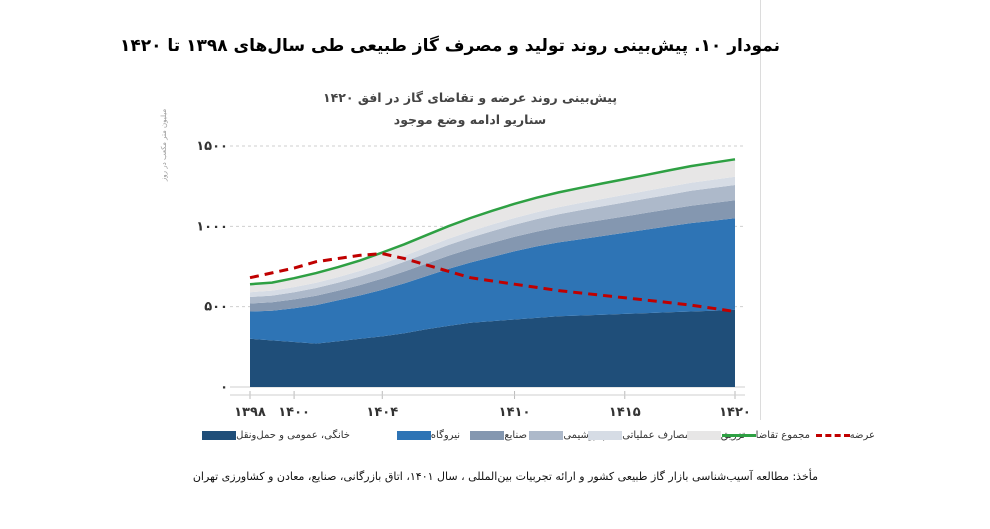  Describe the element at coordinates (212, 146) in the screenshot. I see `y-tick-label: ۱۵۰۰` at that location.